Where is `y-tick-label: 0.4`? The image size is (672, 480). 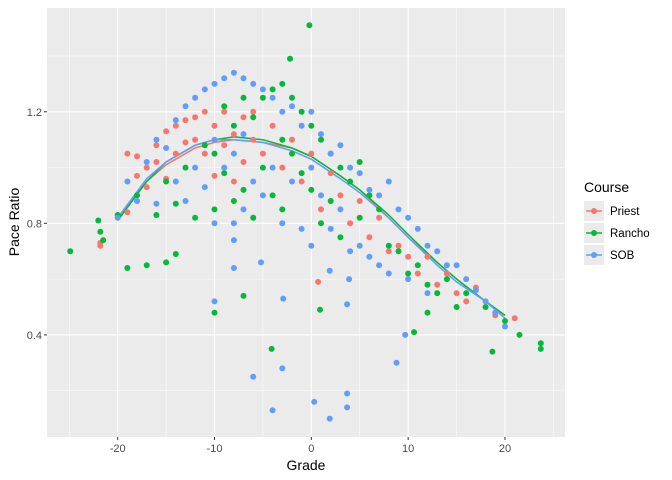
y-tick-label: 0.4 is located at coordinates (34, 336).